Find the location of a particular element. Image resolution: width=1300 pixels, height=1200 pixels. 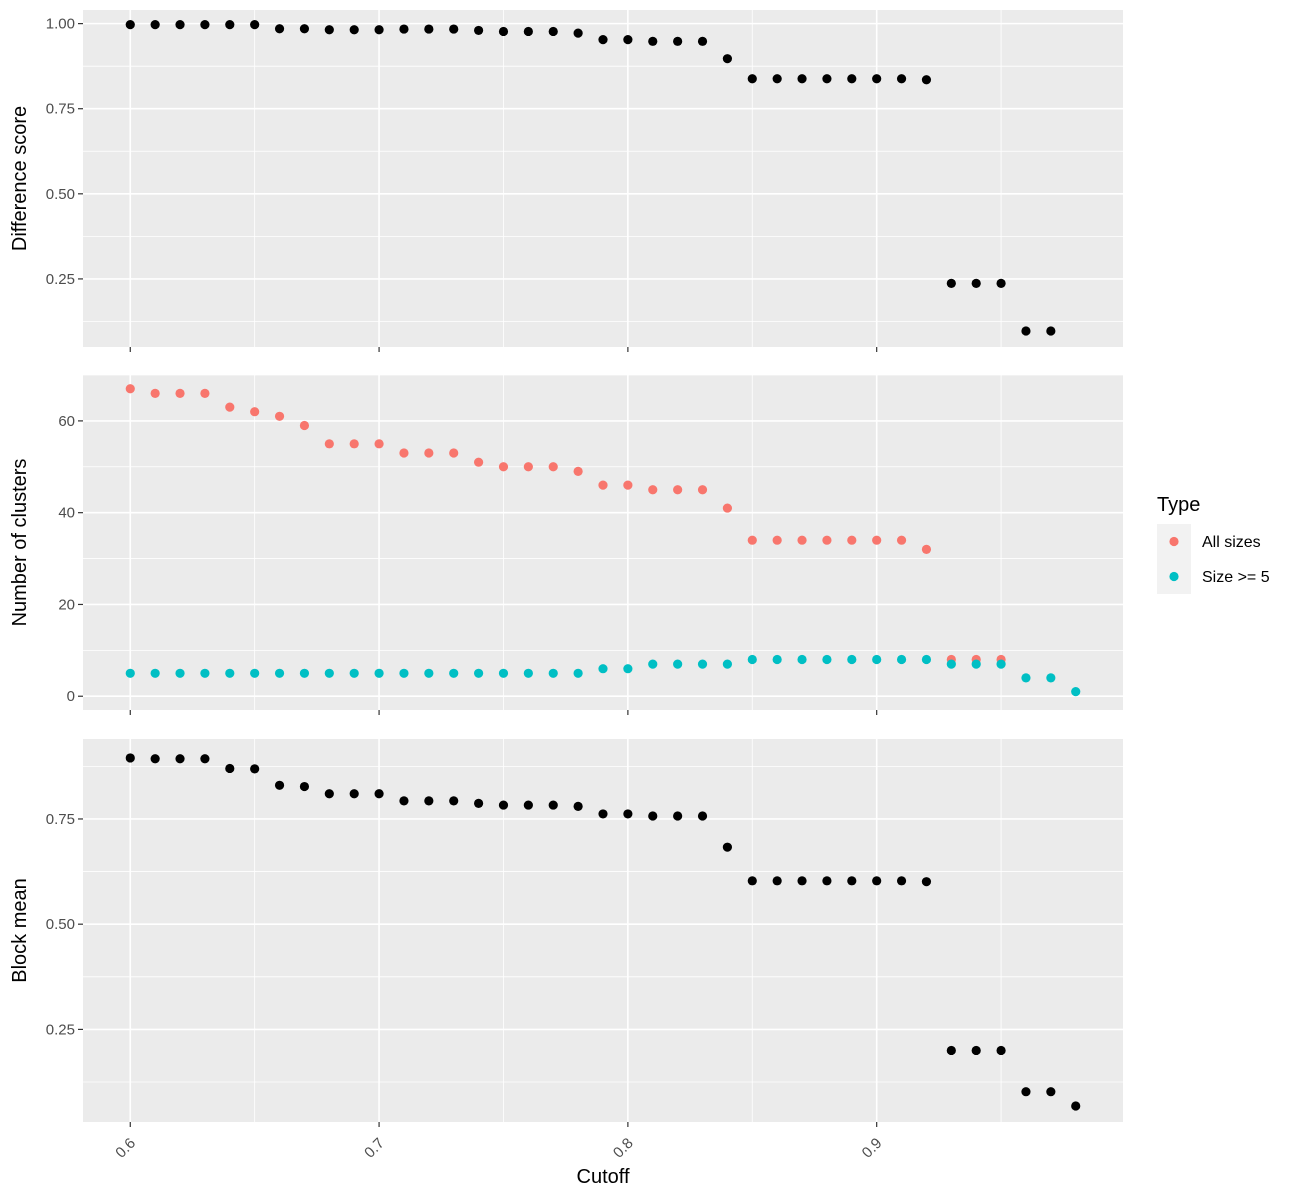

legend-label: All sizes is located at coordinates (1231, 542).